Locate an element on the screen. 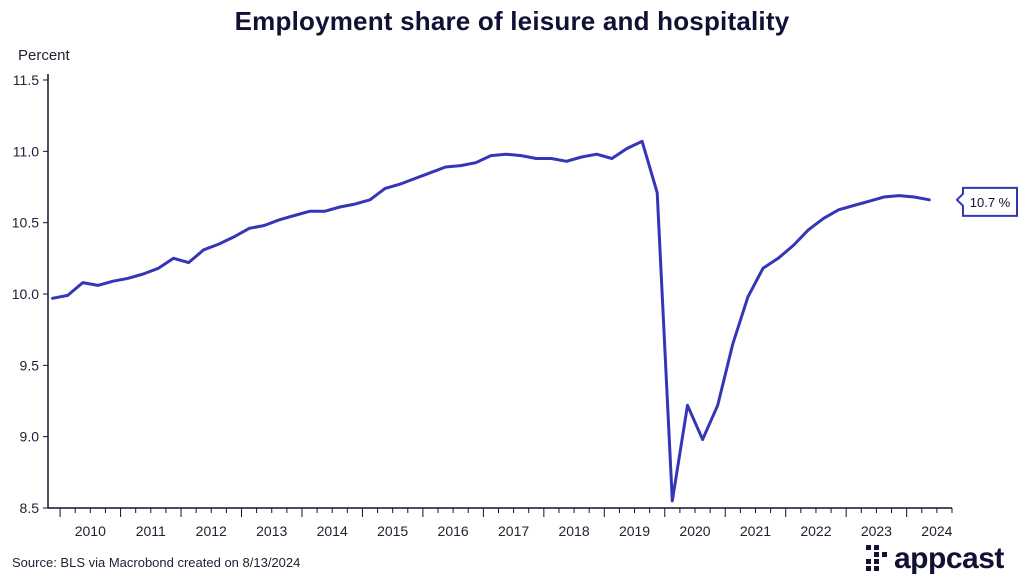 This screenshot has height=585, width=1024. brand-logo: appcast is located at coordinates (935, 559).